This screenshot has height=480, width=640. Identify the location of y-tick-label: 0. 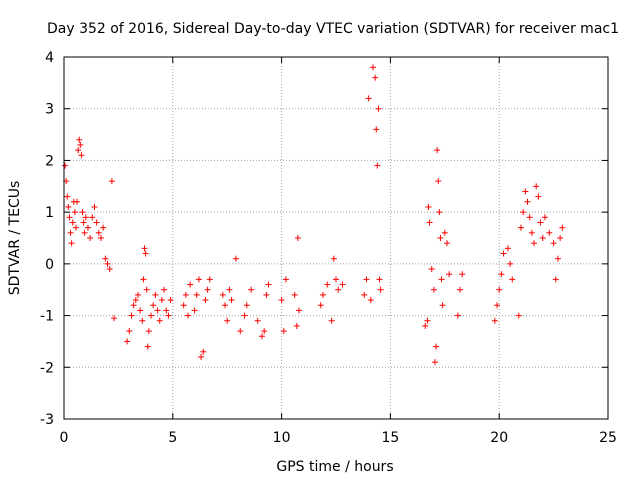
(49, 265).